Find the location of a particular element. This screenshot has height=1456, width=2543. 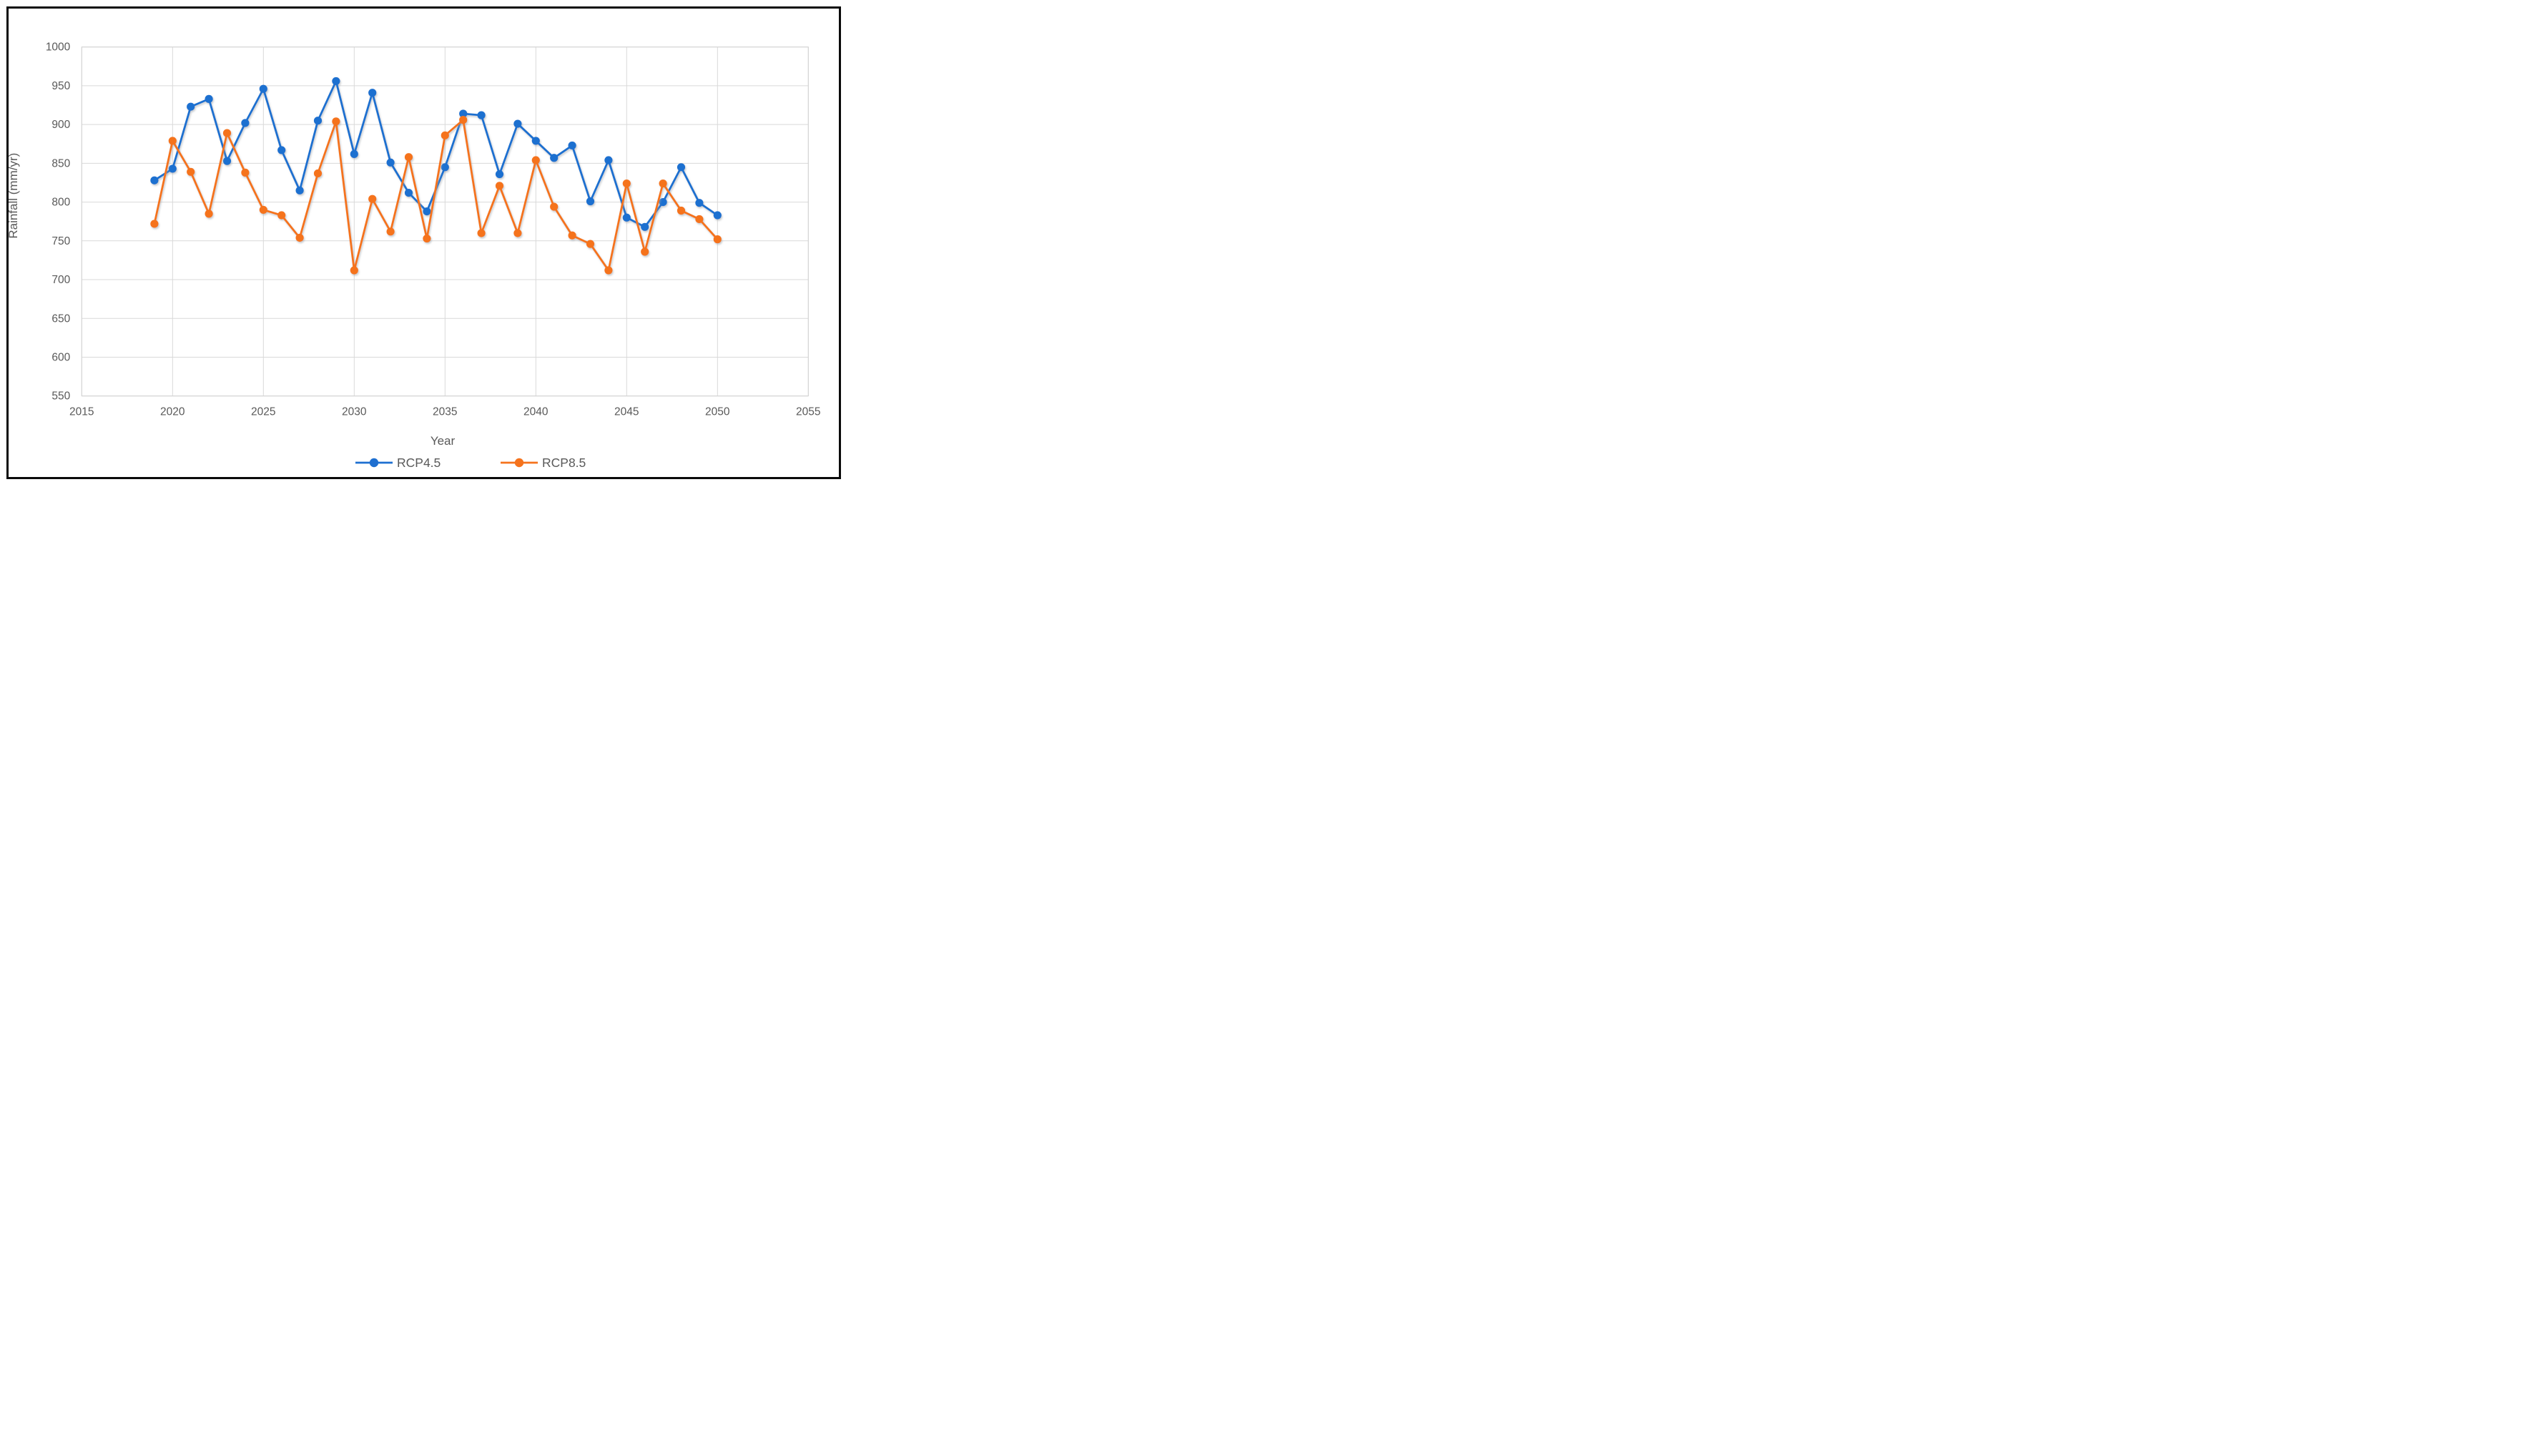

plot-border is located at coordinates (445, 221).